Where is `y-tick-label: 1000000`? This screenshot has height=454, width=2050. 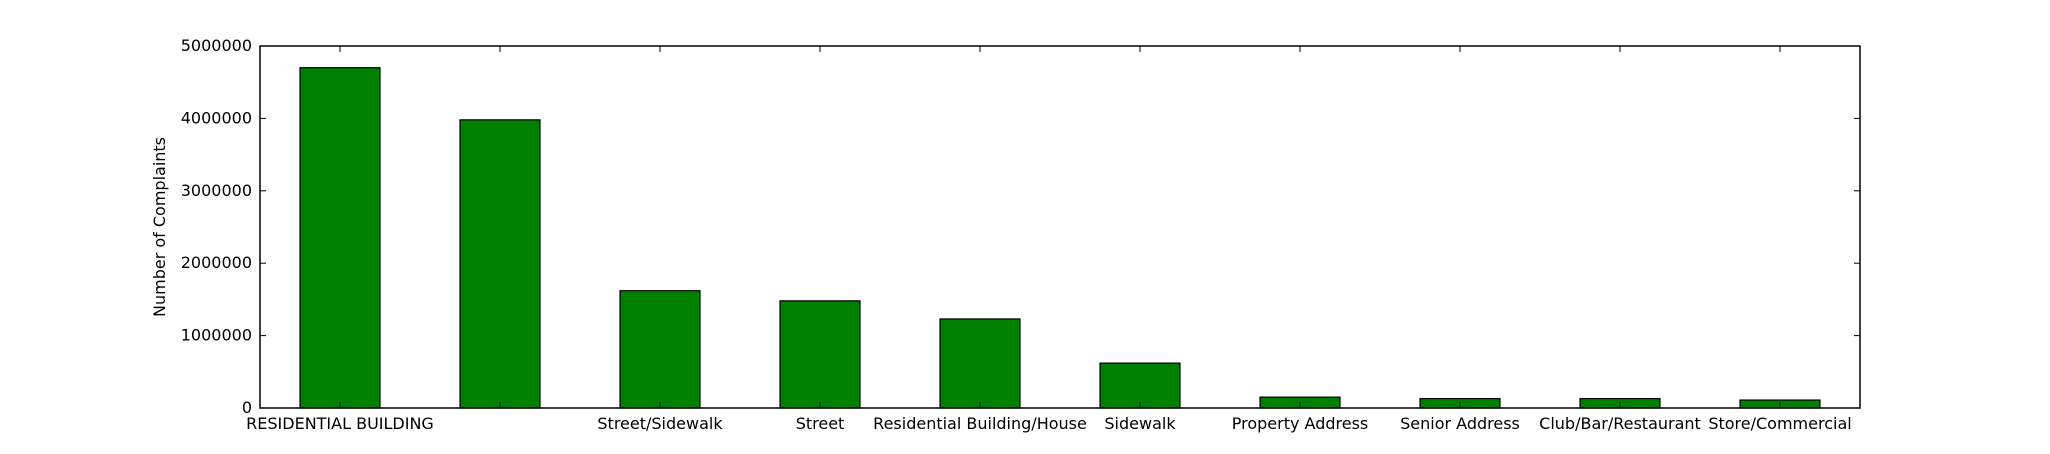
y-tick-label: 1000000 is located at coordinates (216, 335).